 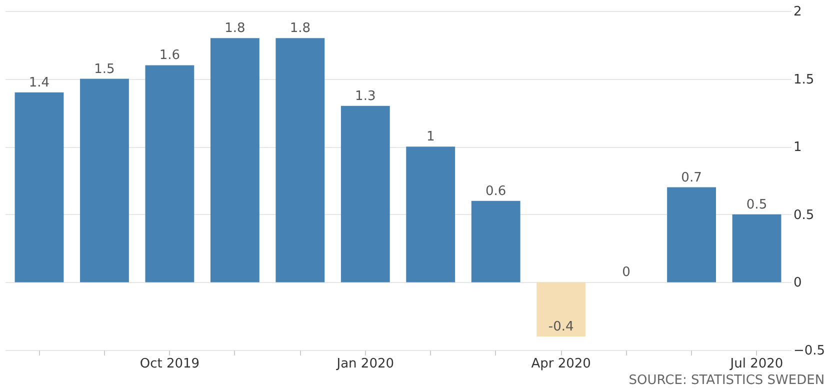 I want to click on data-label: 1.5, so click(x=104, y=69).